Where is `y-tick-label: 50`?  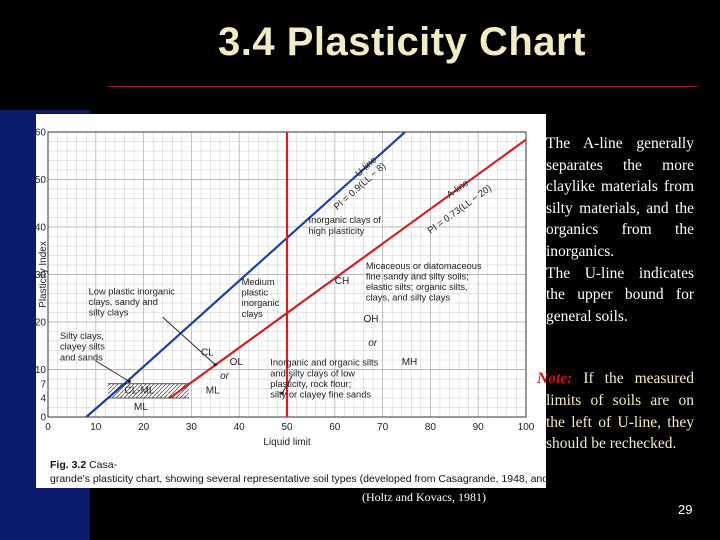 y-tick-label: 50 is located at coordinates (41, 180).